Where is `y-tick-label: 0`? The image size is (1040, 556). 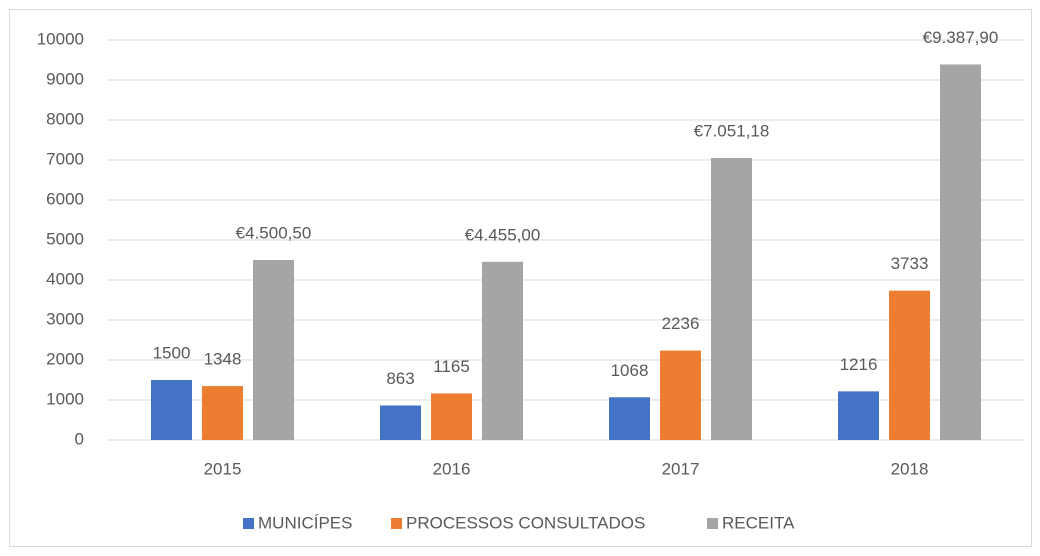 y-tick-label: 0 is located at coordinates (79, 438).